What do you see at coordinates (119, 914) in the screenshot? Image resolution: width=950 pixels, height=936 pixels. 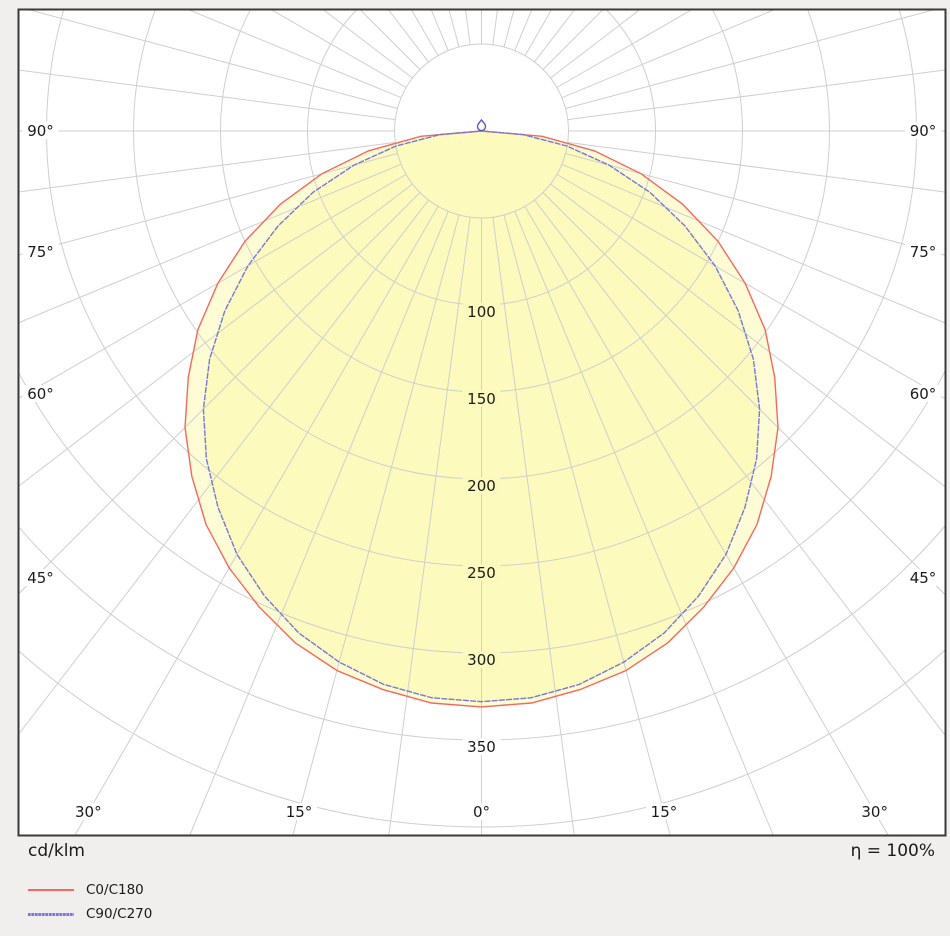 I see `legend-label-c90-c270: C90/C270` at bounding box center [119, 914].